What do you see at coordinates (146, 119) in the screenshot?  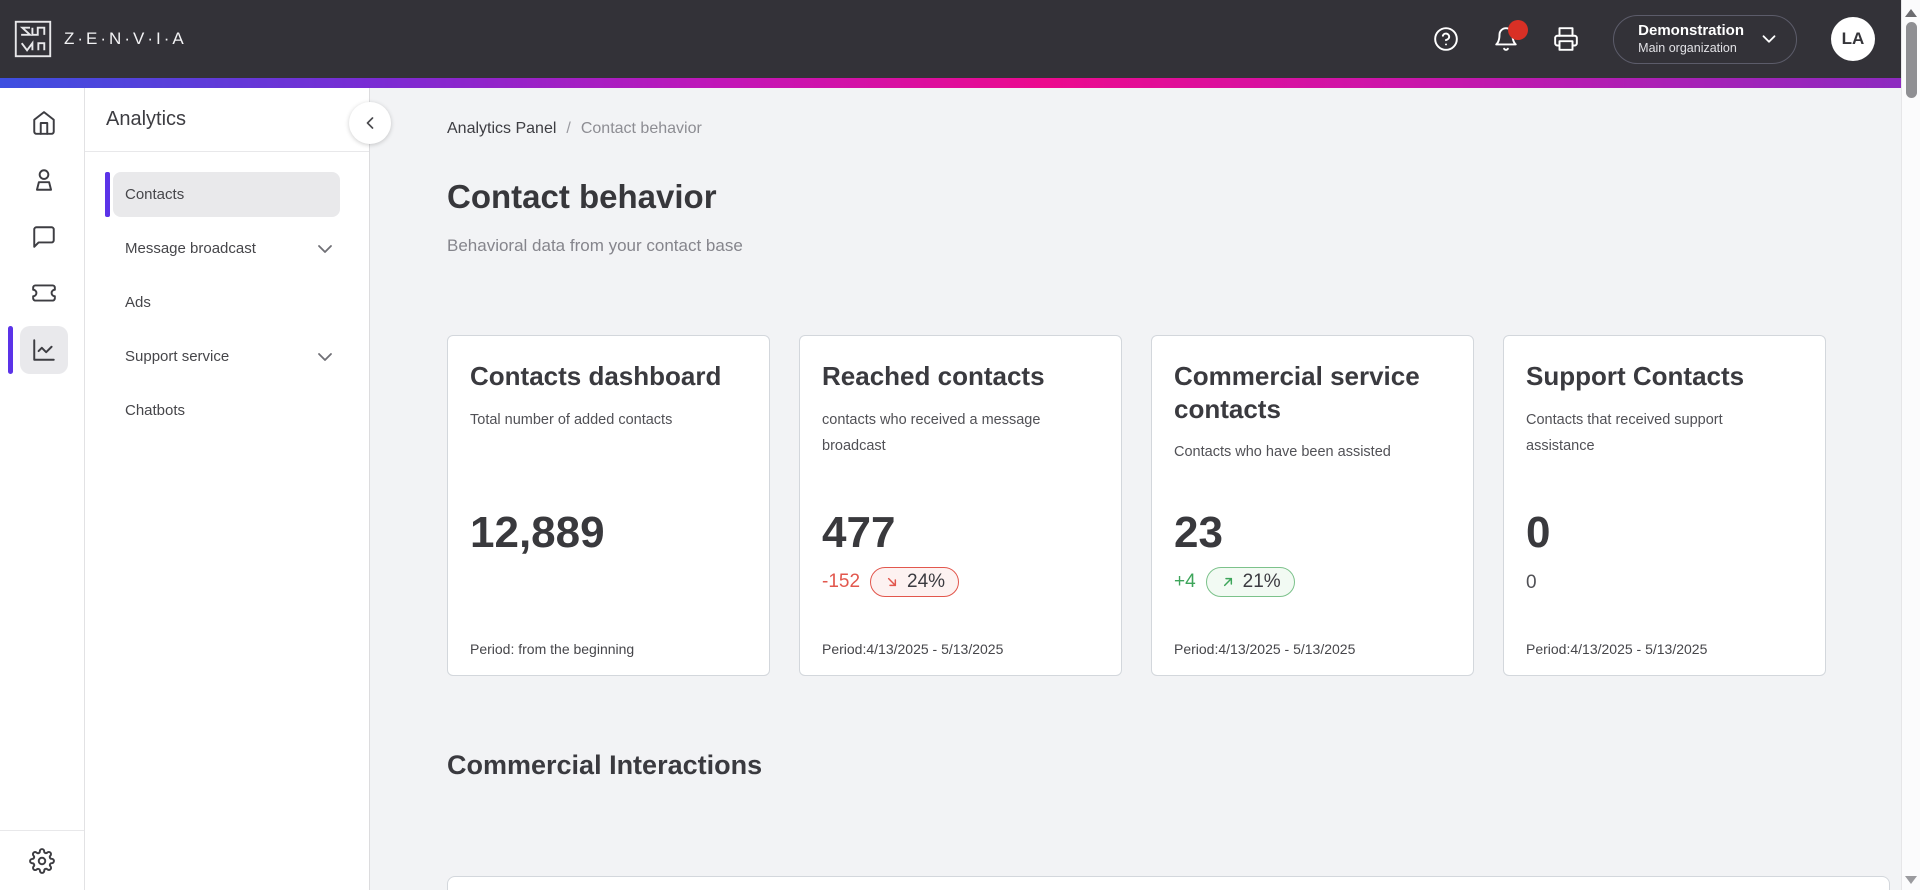 I see `sidebar-title: Analytics` at bounding box center [146, 119].